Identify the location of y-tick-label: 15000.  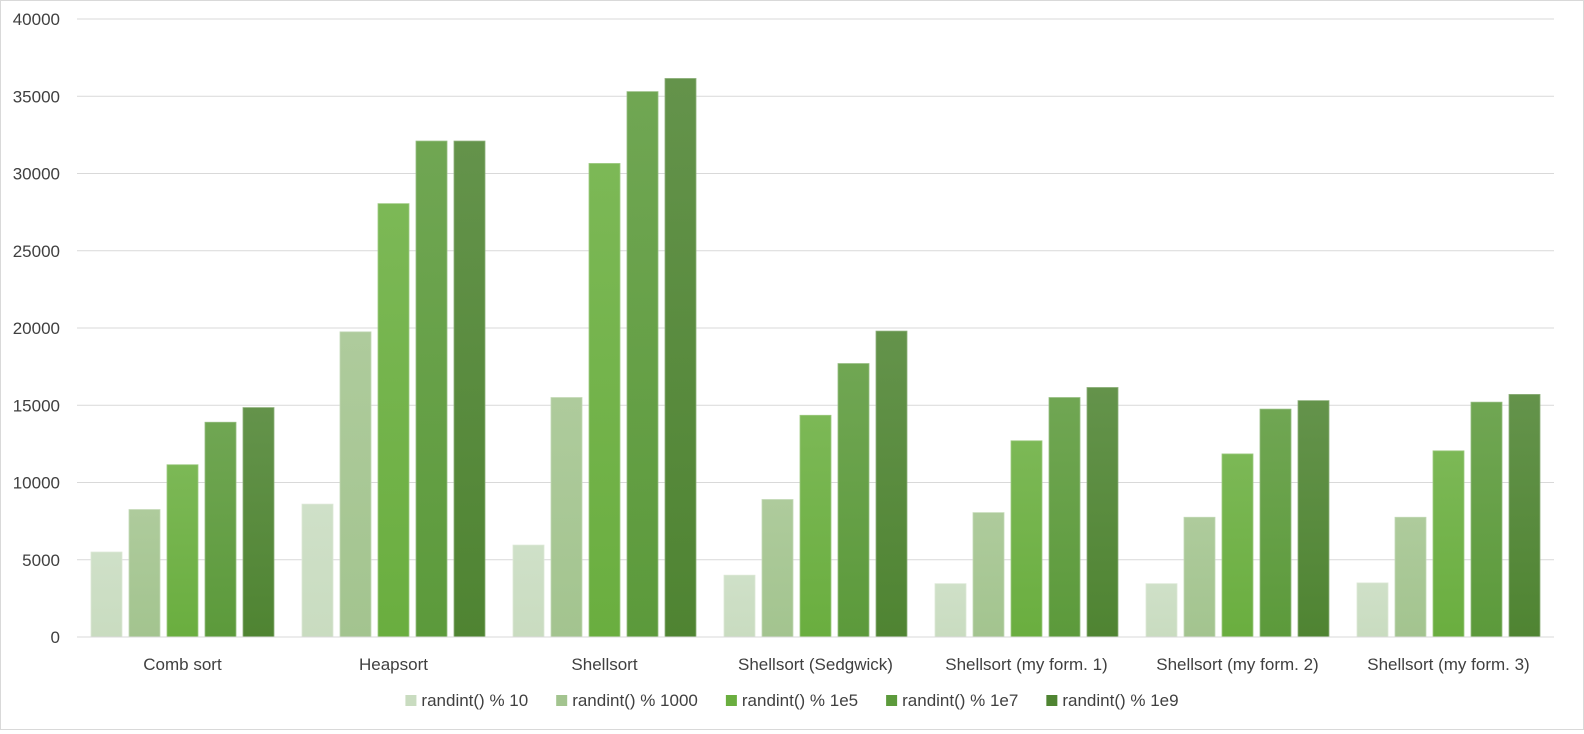
(36, 405).